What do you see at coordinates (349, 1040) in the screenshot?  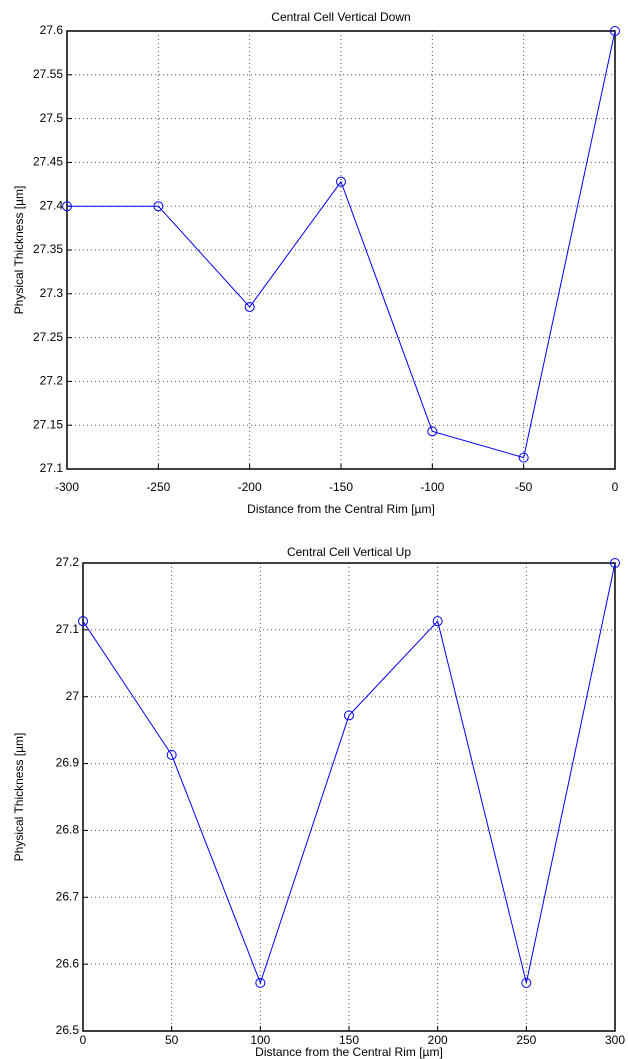 I see `x-tick-label: 150` at bounding box center [349, 1040].